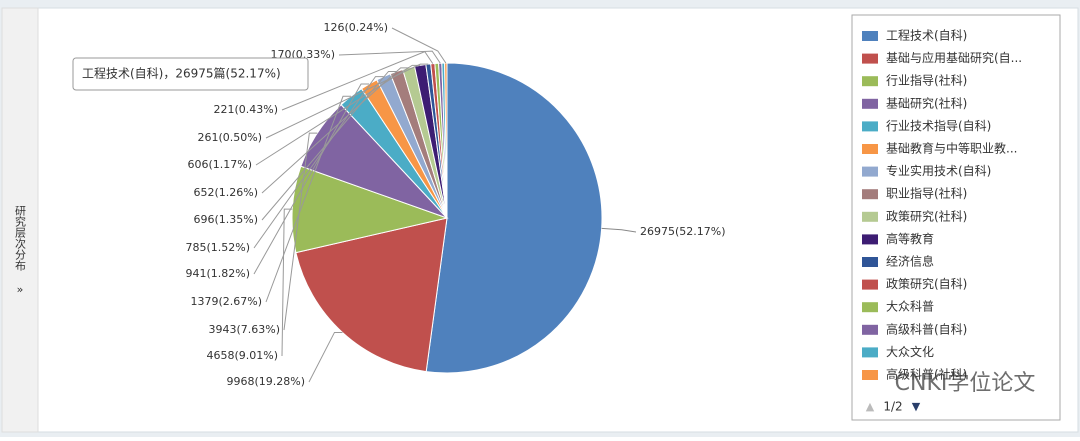 Image resolution: width=1080 pixels, height=441 pixels. I want to click on data-label: 785(1.52%), so click(217, 247).